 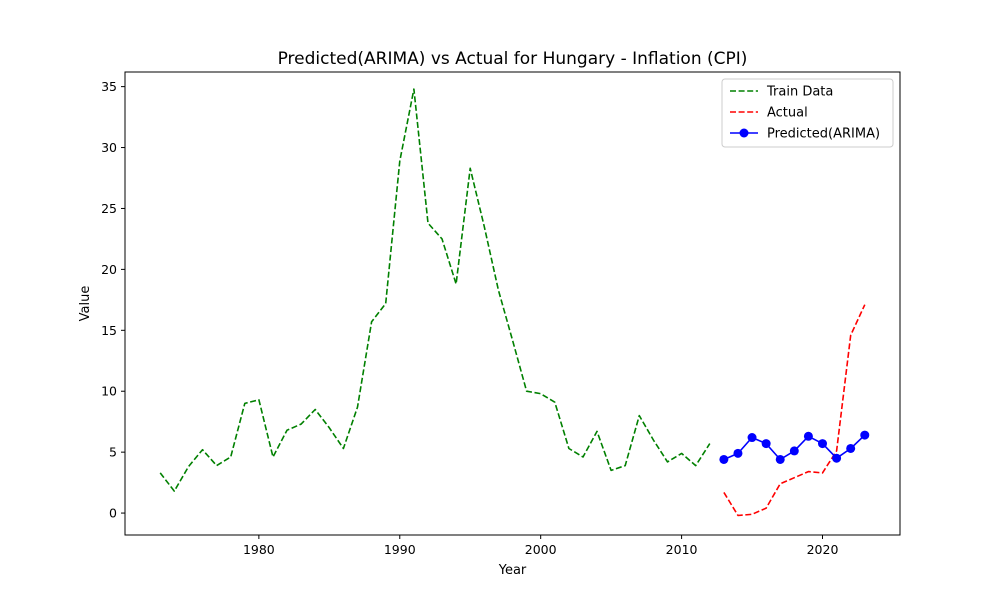 I want to click on legend-box, so click(x=807, y=113).